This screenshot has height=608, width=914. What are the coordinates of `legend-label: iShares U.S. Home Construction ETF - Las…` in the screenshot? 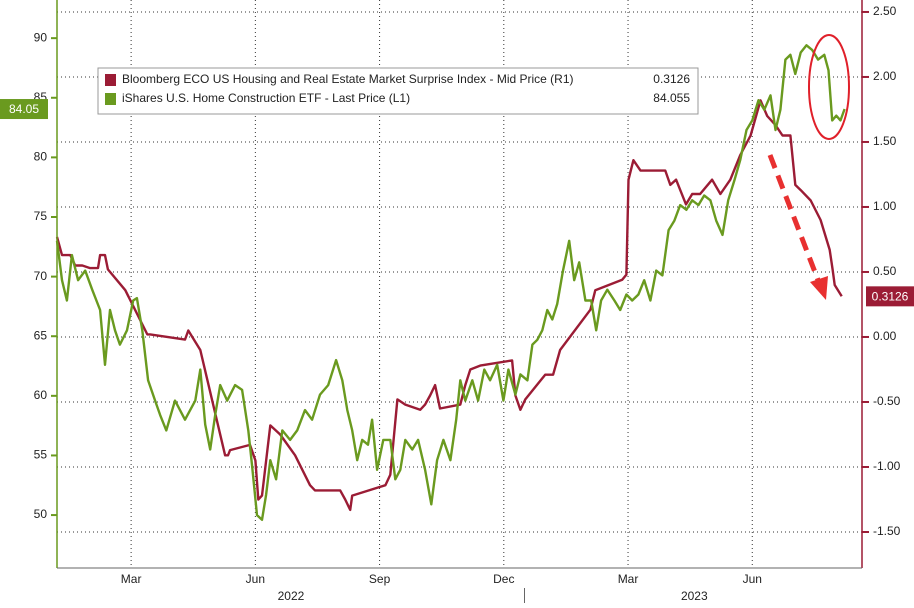 It's located at (266, 98).